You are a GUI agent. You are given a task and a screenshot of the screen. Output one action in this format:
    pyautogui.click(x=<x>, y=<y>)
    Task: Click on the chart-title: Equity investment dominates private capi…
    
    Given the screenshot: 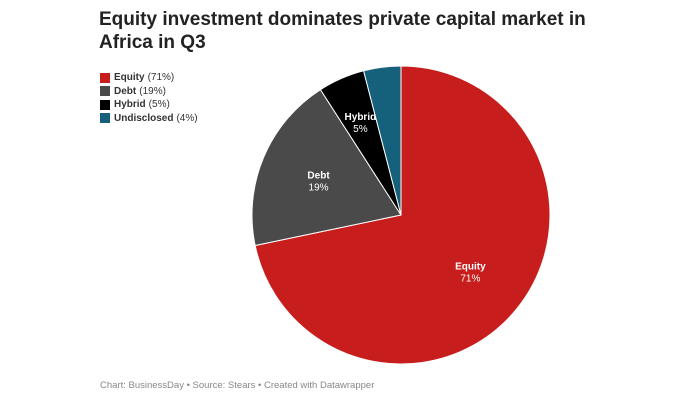 What is the action you would take?
    pyautogui.click(x=342, y=31)
    